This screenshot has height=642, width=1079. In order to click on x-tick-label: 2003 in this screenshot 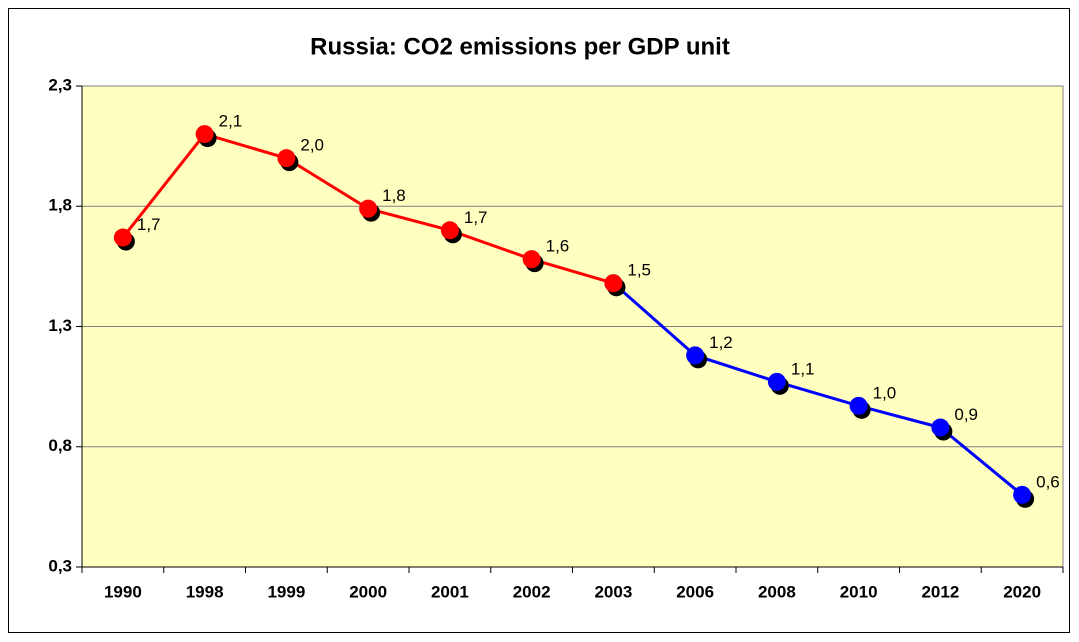, I will do `click(613, 591)`.